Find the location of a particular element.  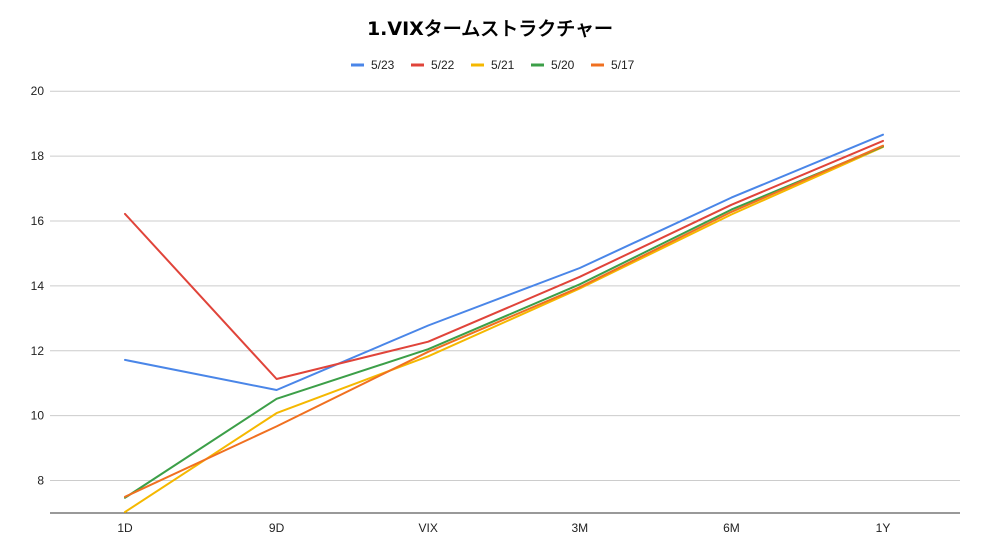

x-tick-label: 1D is located at coordinates (125, 528).